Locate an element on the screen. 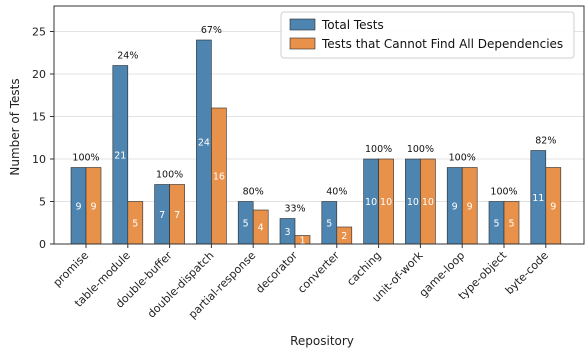 Image resolution: width=587 pixels, height=351 pixels. bar-value-label: 21 is located at coordinates (120, 155).